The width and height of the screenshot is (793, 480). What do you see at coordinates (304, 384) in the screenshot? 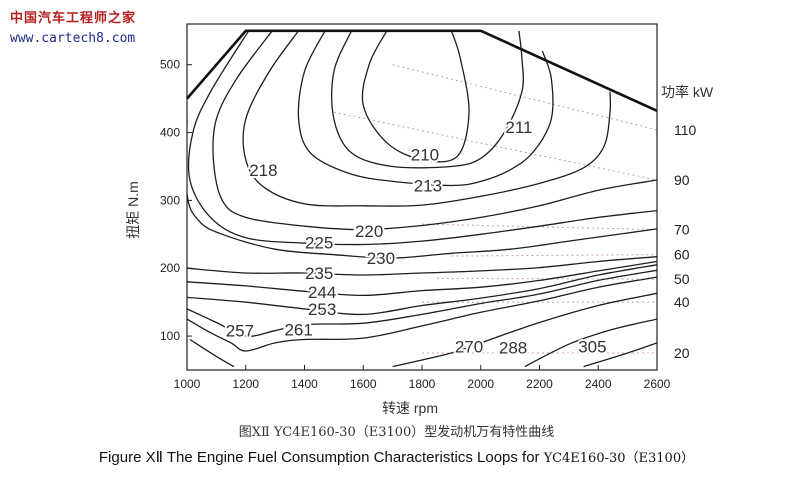
I see `x-tick-label: 1400` at bounding box center [304, 384].